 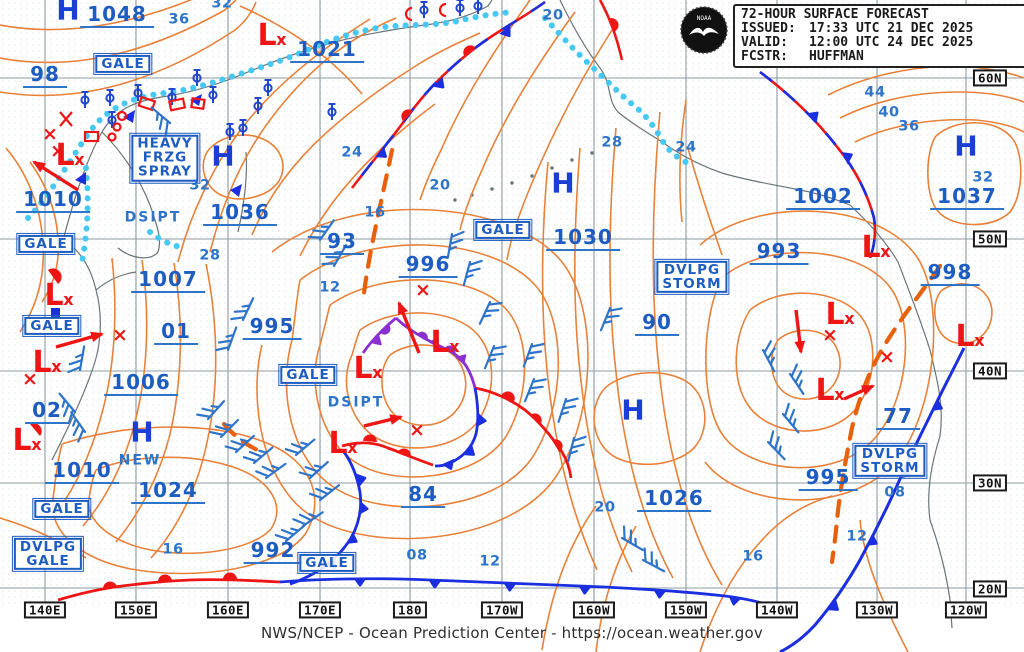 I want to click on warning-box: HEAVY FRZG SPRAY, so click(x=165, y=158).